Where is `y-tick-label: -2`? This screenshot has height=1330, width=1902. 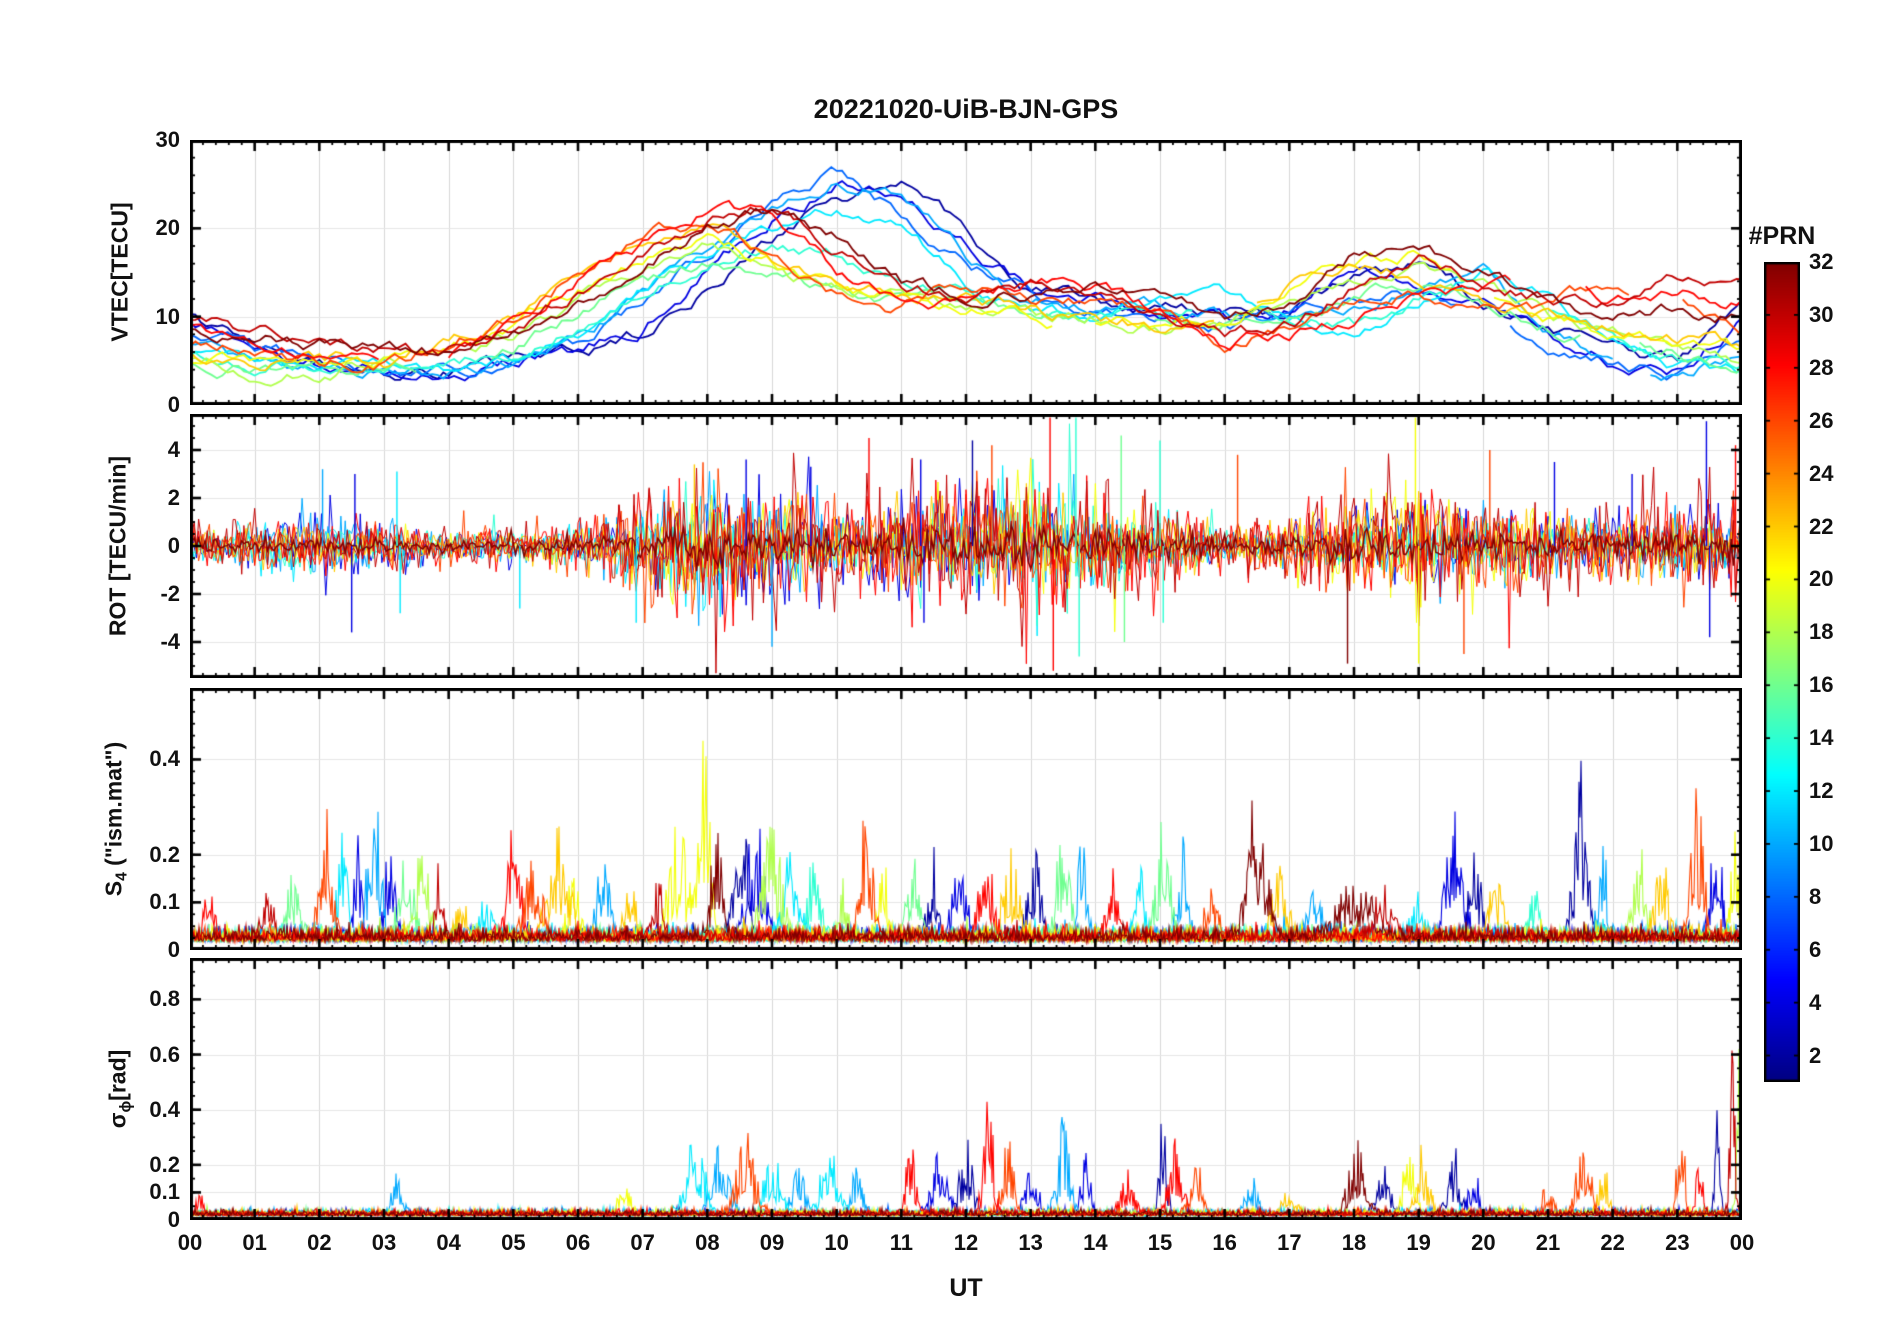
y-tick-label: -2 is located at coordinates (170, 593).